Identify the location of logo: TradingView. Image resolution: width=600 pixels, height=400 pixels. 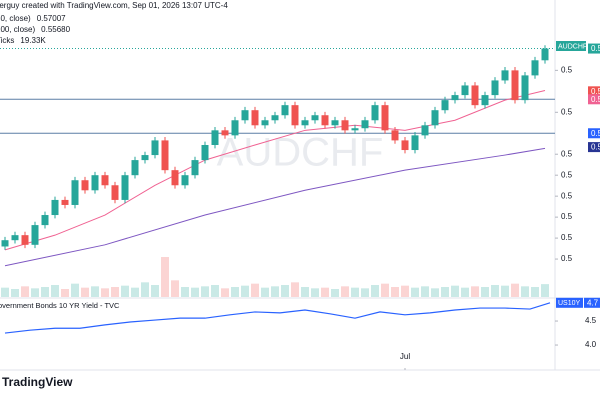
(37, 382).